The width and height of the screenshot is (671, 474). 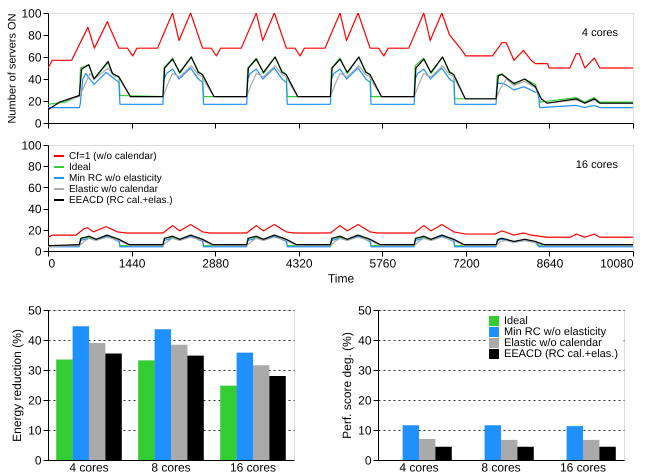 What do you see at coordinates (550, 263) in the screenshot?
I see `x-tick-label: 8640` at bounding box center [550, 263].